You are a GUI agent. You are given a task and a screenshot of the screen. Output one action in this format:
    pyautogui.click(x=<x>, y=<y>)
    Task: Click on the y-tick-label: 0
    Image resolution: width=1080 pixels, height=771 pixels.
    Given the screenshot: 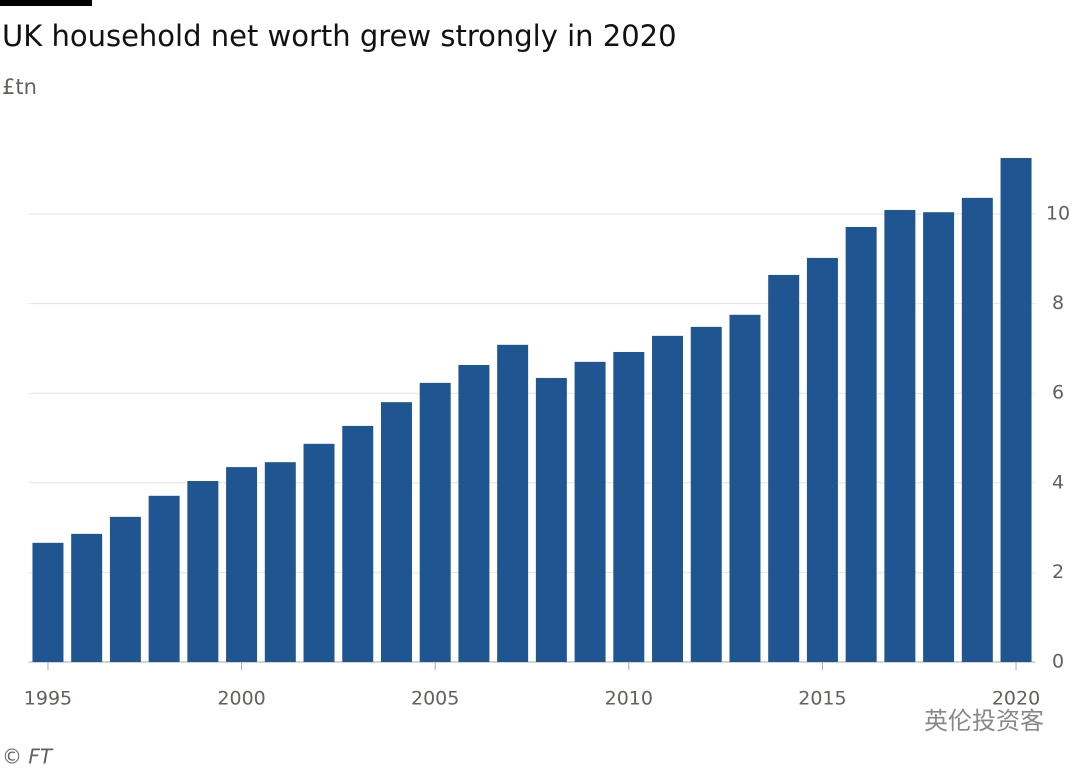 What is the action you would take?
    pyautogui.click(x=1058, y=662)
    